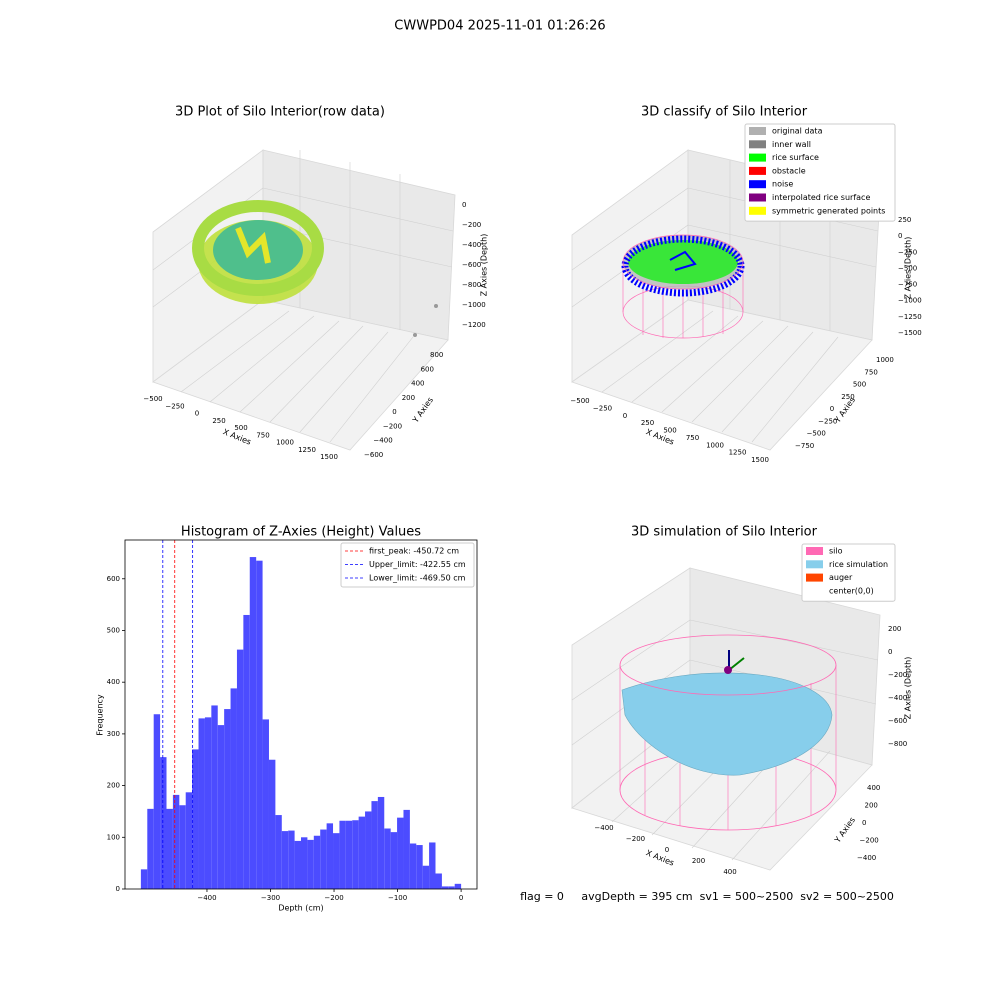 This screenshot has height=1000, width=1000. What do you see at coordinates (797, 131) in the screenshot?
I see `legend-label: original data` at bounding box center [797, 131].